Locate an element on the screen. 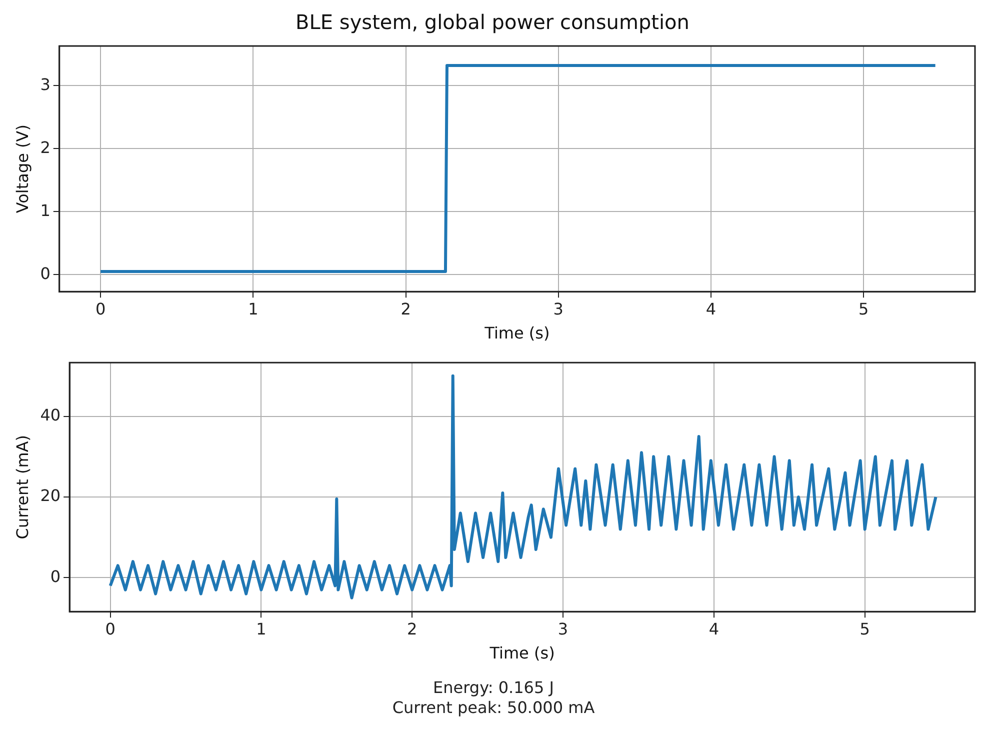 This screenshot has height=741, width=987. y-tick-label: 40 is located at coordinates (50, 414).